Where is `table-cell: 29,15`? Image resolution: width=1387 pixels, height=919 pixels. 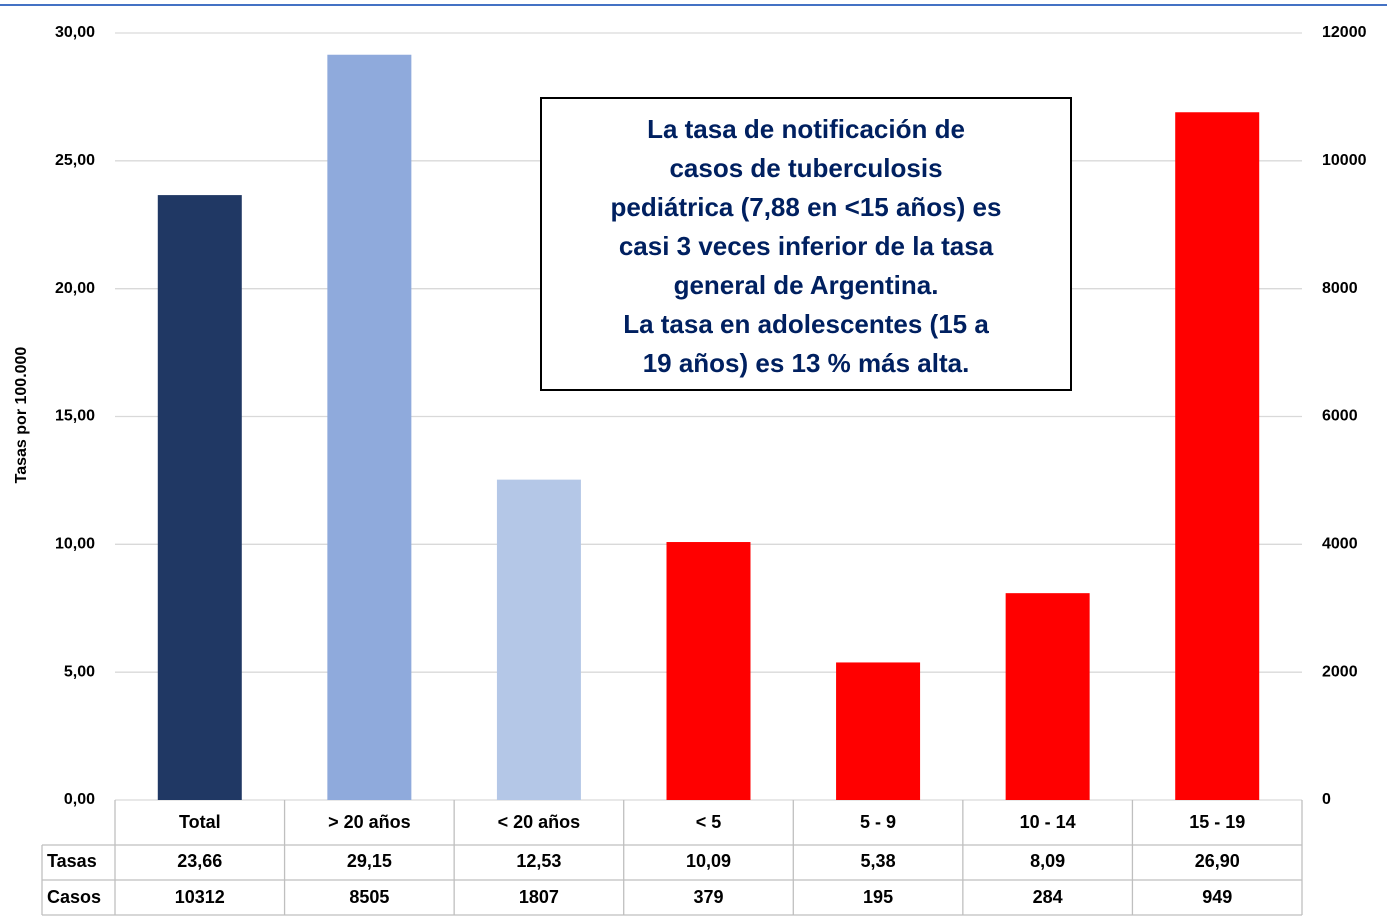 table-cell: 29,15 is located at coordinates (369, 861).